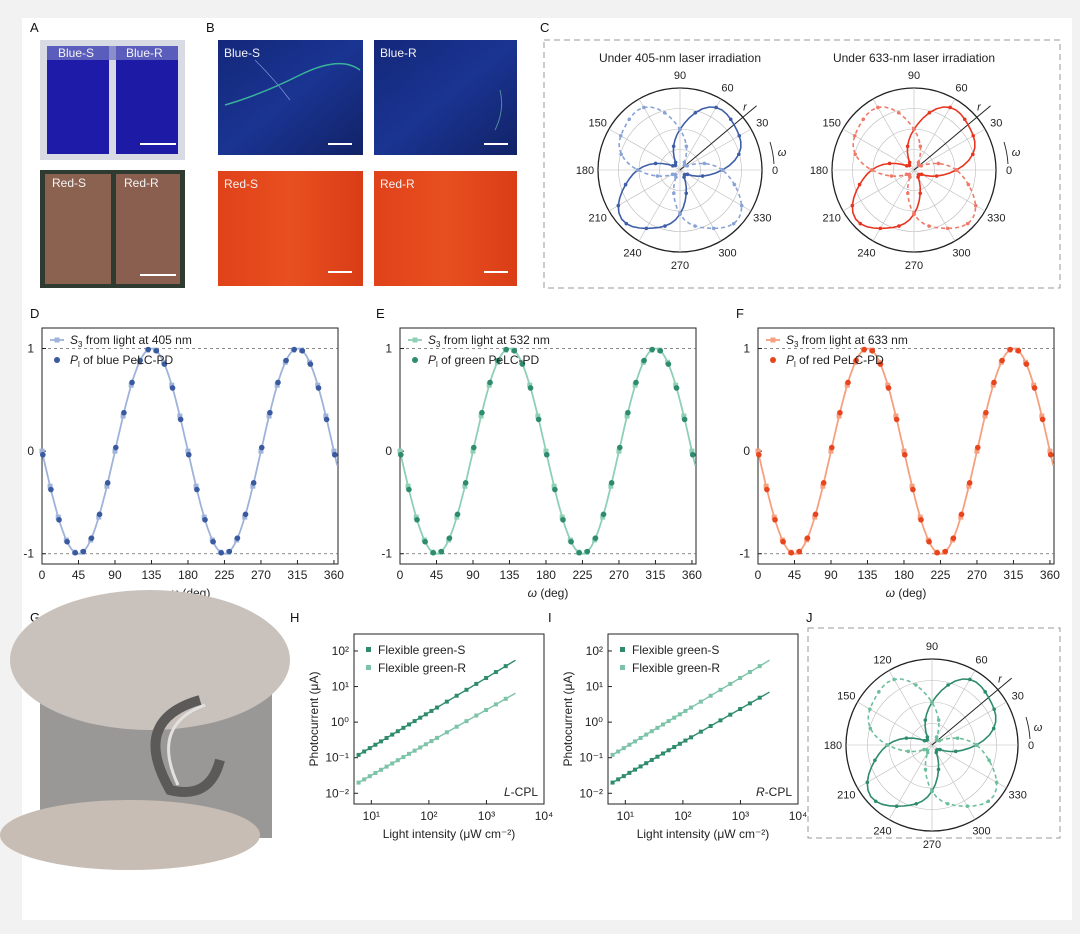 This screenshot has height=934, width=1080. I want to click on panel-letter-e: E, so click(380, 313).